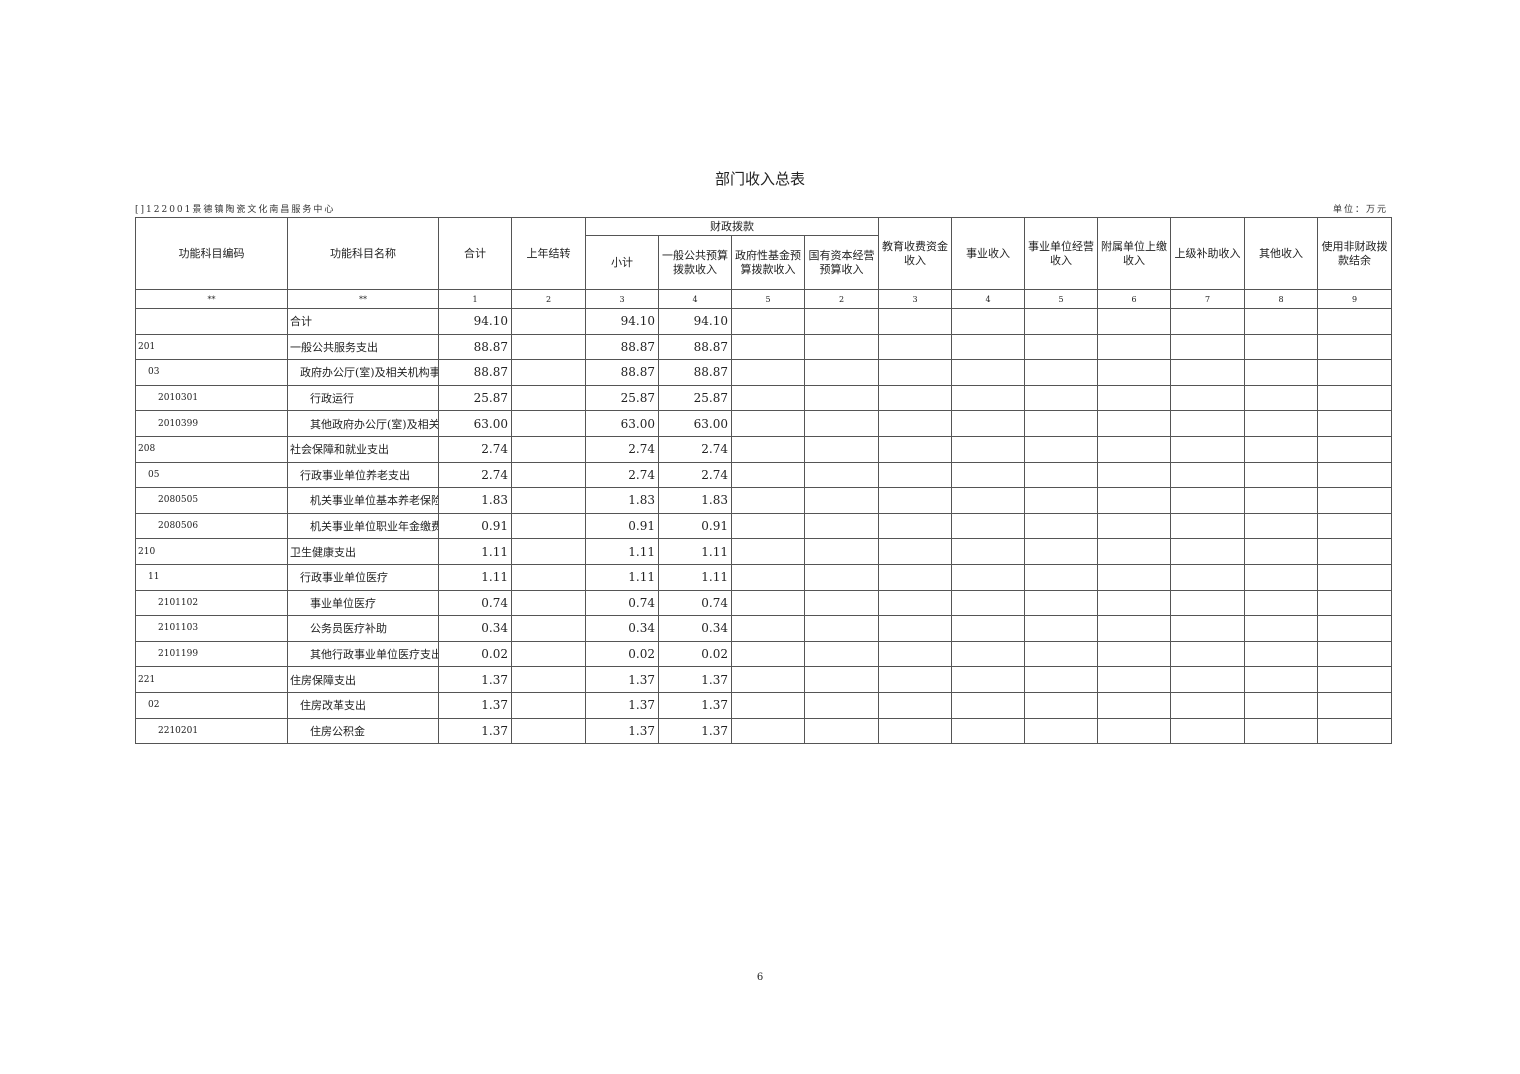  Describe the element at coordinates (695, 654) in the screenshot. I see `cell-general: 0.02` at that location.